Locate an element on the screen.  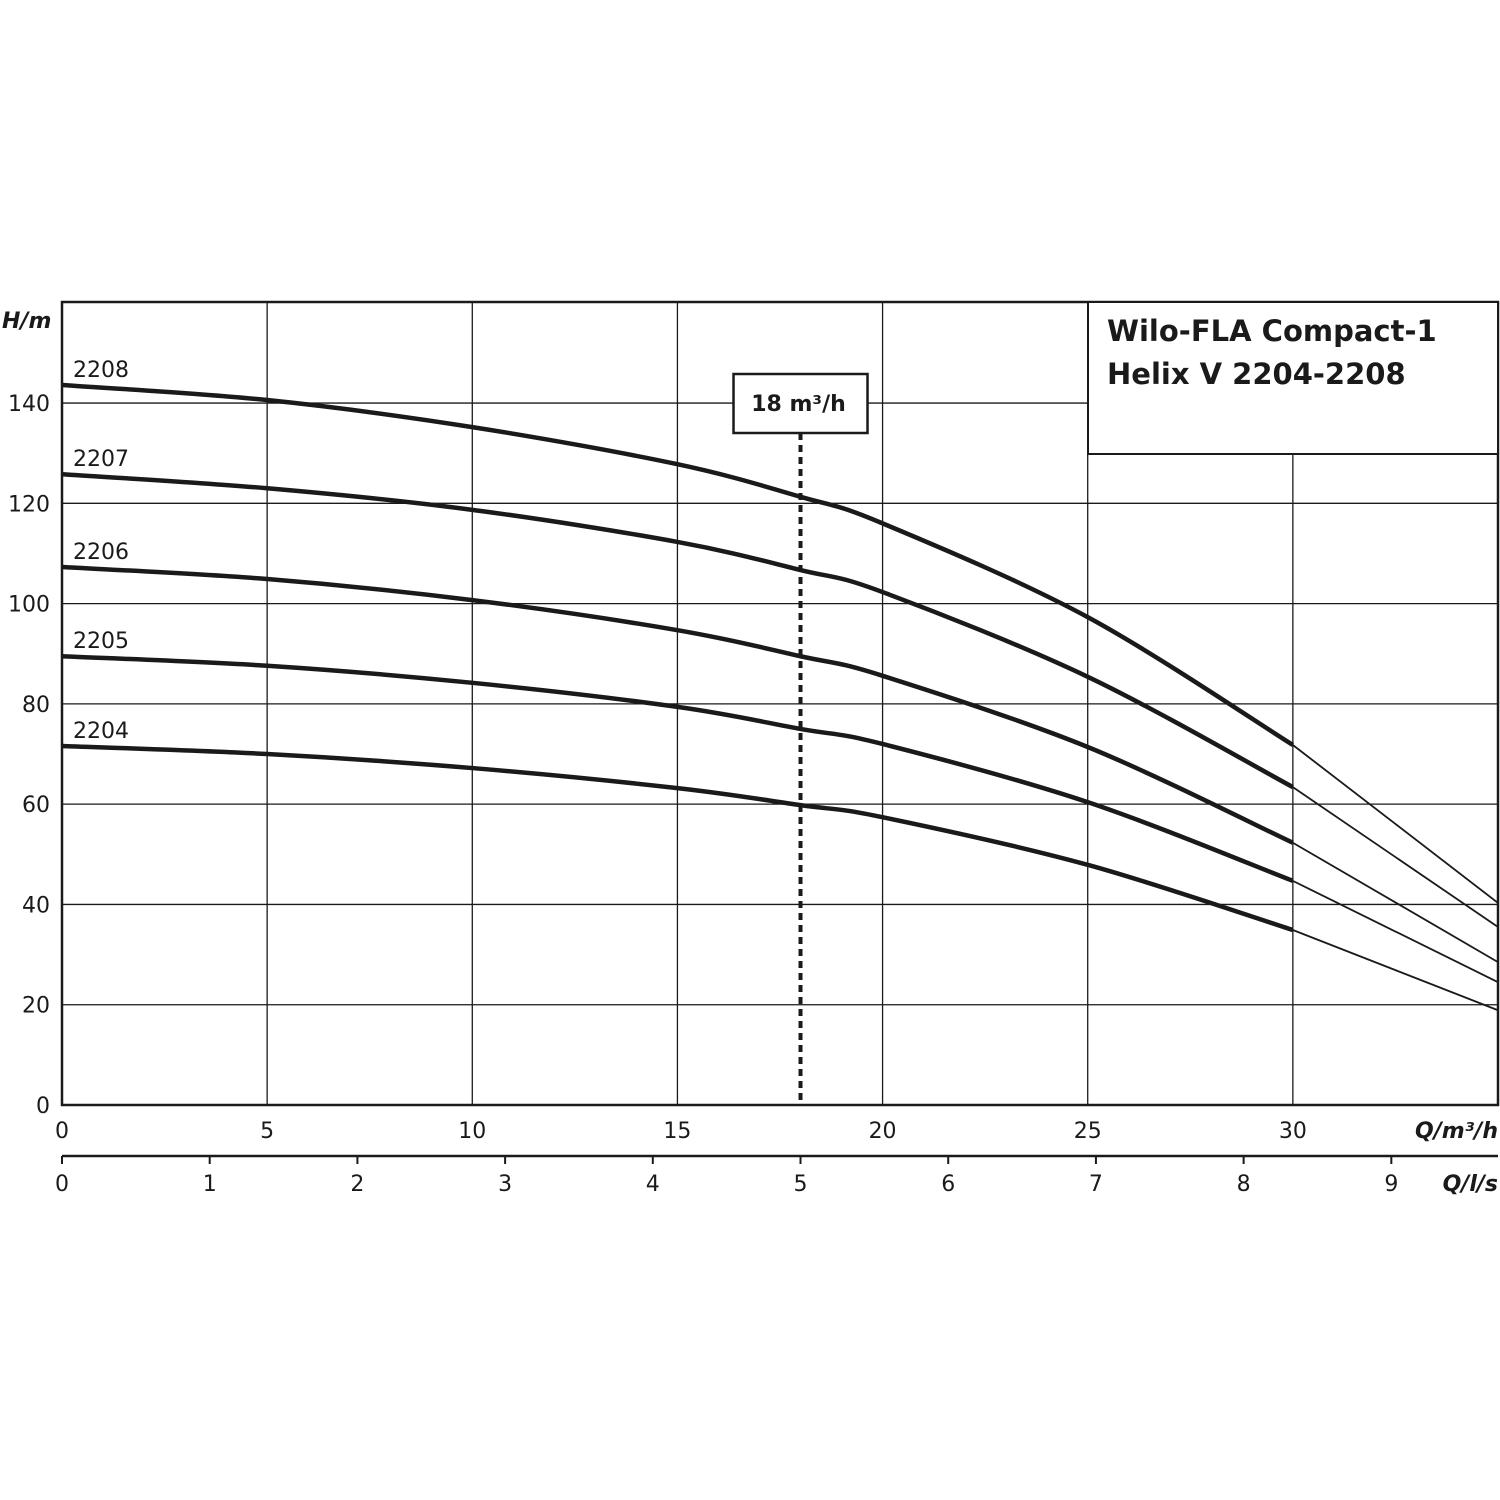
x-tick-label: 25 is located at coordinates (1088, 1131).